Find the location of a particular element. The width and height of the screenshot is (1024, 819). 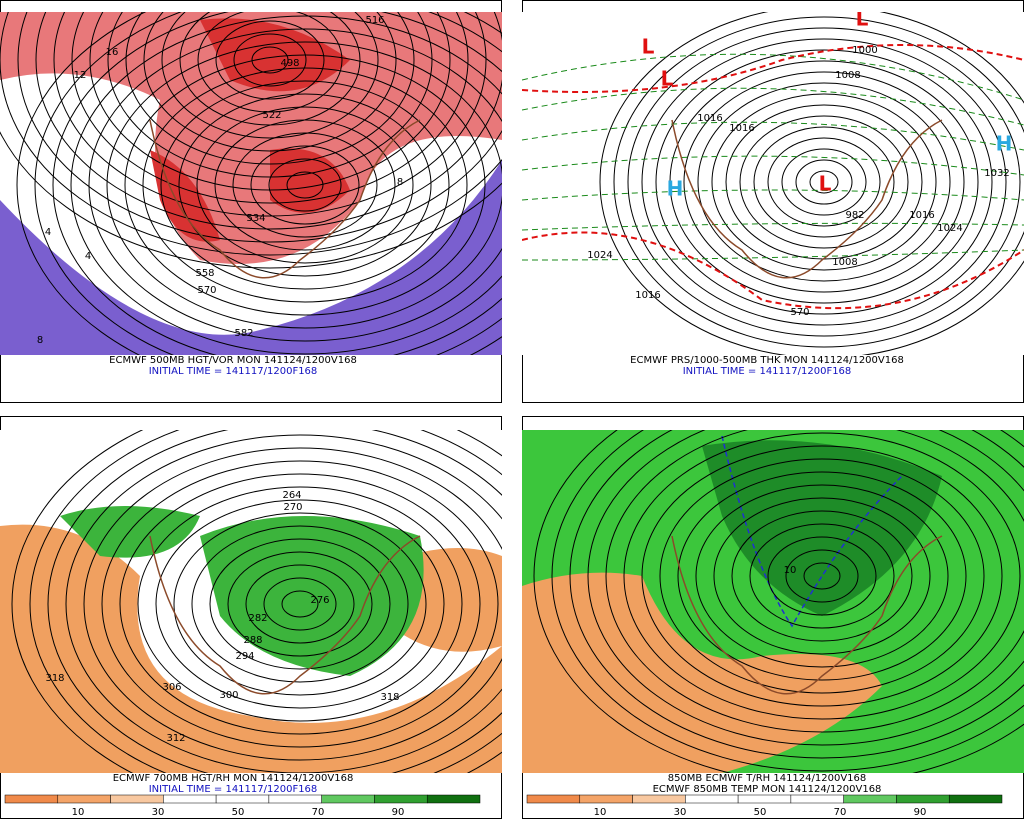

contour-label: 276 is located at coordinates (319, 600).